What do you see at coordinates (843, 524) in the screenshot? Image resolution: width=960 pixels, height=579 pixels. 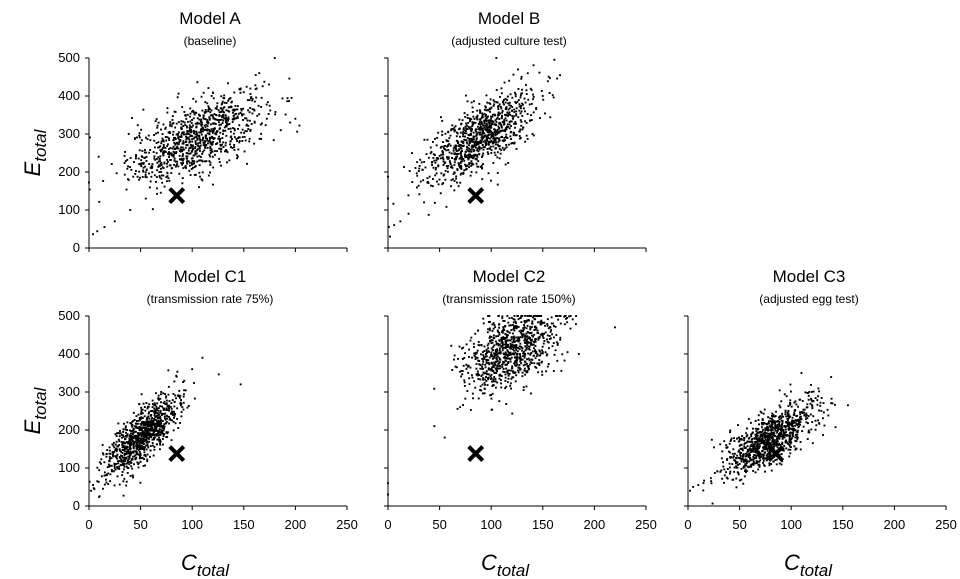 I see `x-tick-label: 150` at bounding box center [843, 524].